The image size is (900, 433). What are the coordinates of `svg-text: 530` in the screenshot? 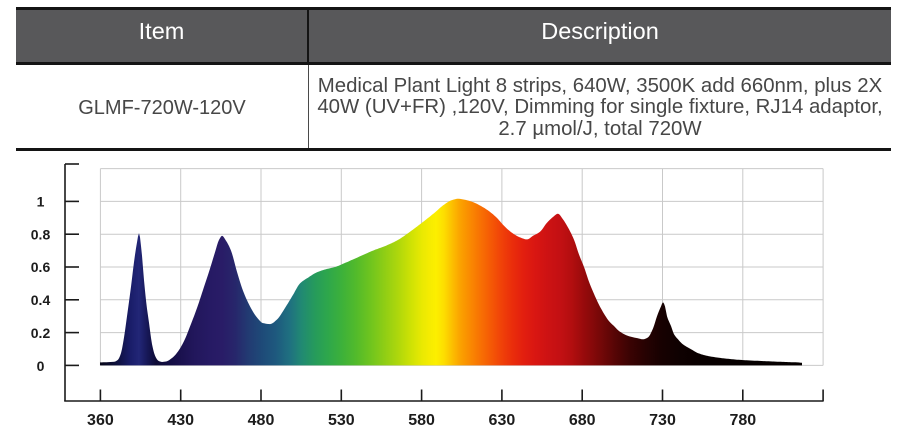 It's located at (341, 420).